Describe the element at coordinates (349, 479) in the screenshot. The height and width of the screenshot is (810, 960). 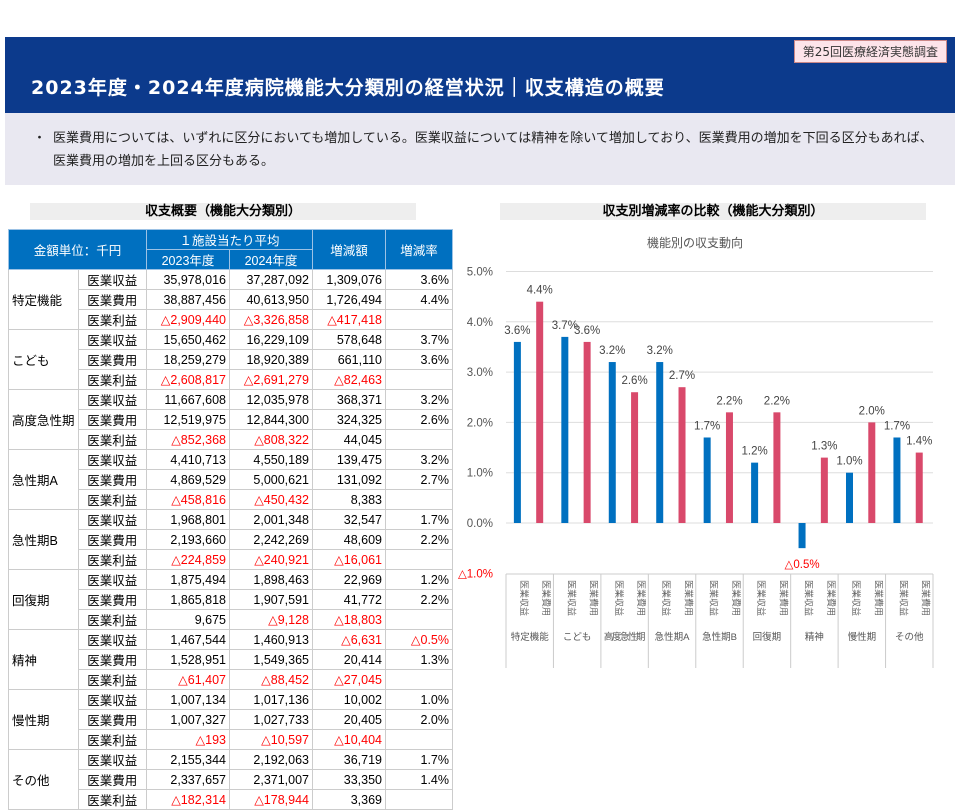
I see `value-cell: 131,092` at that location.